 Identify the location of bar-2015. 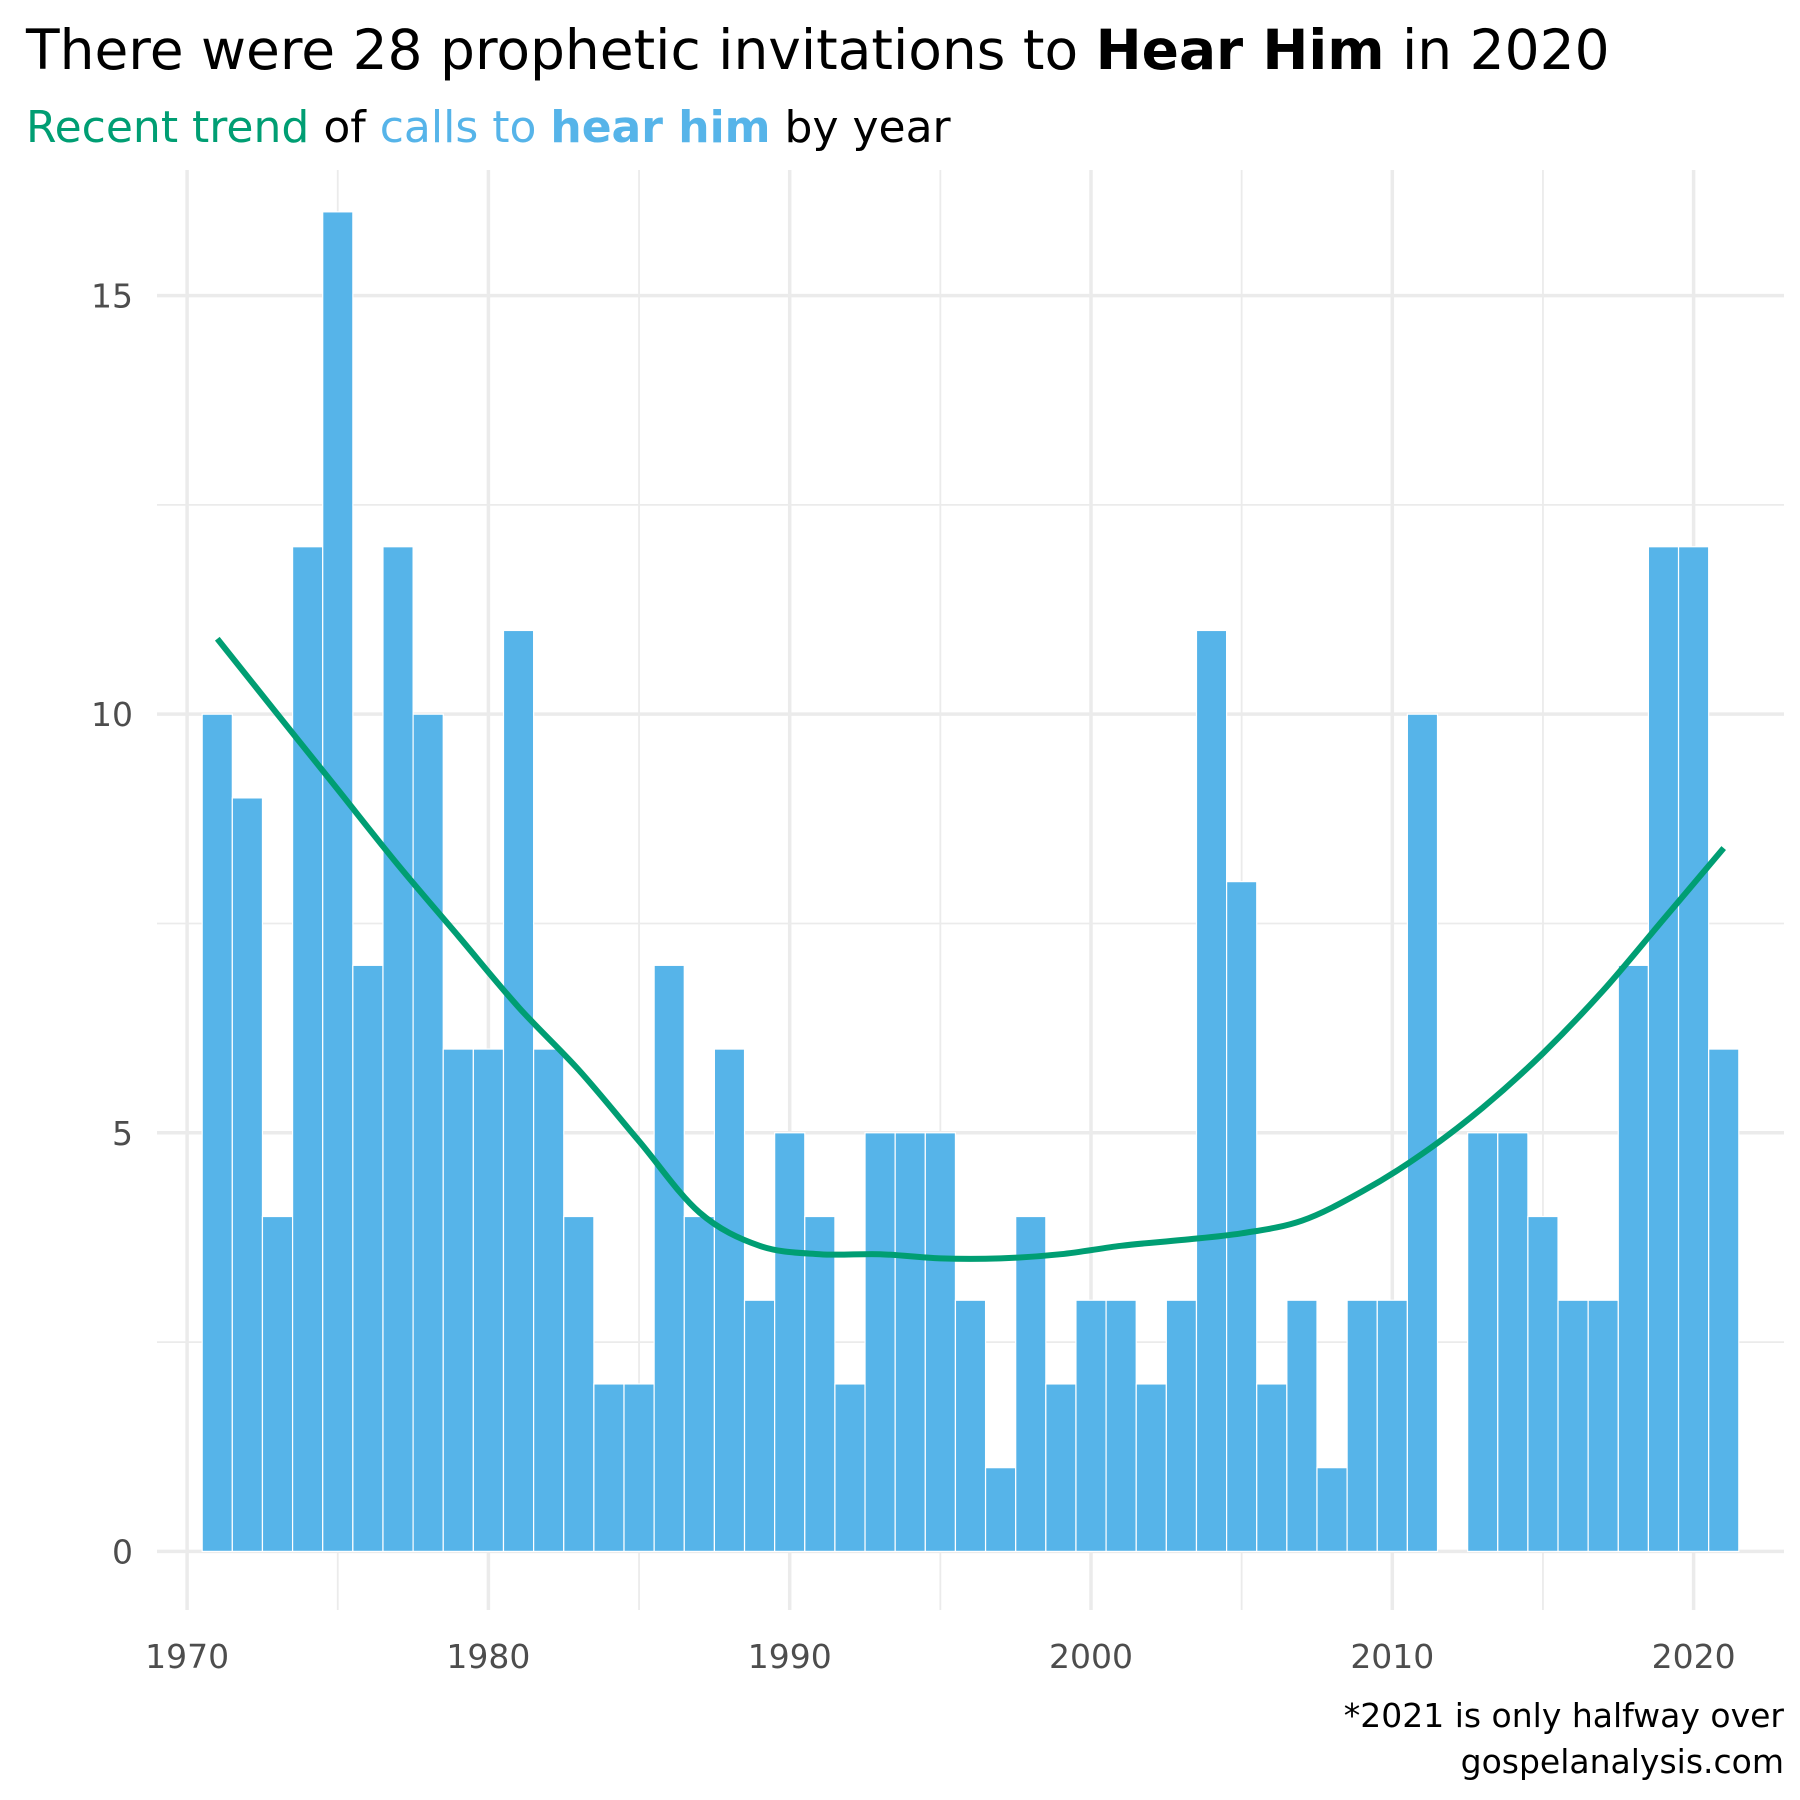
(1543, 1383).